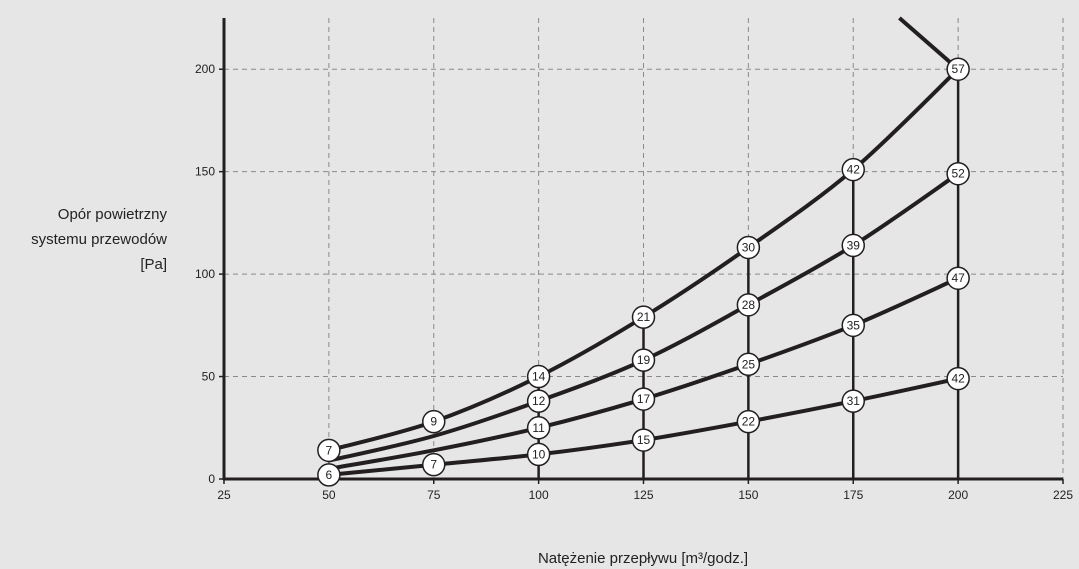 This screenshot has width=1079, height=569. I want to click on marker-label-2-4: 25, so click(749, 364).